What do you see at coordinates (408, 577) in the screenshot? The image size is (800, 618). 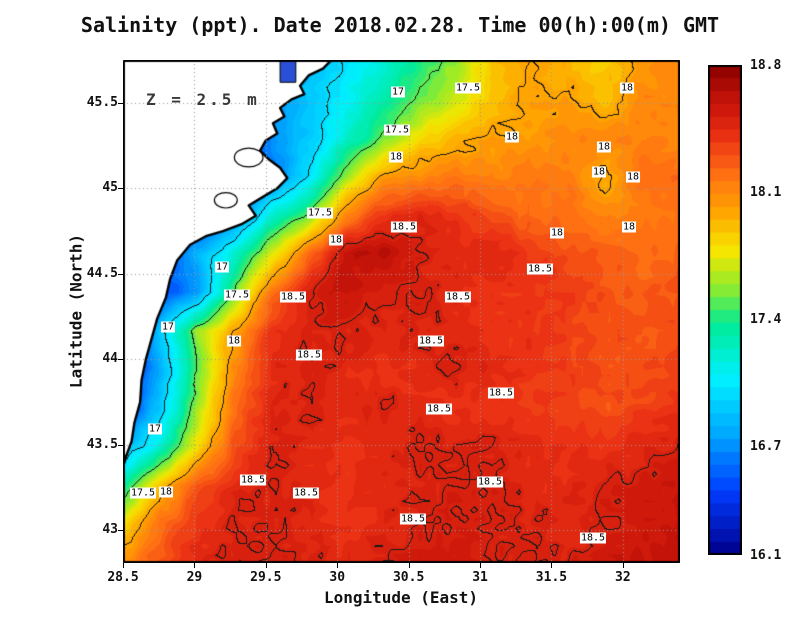 I see `x-tick-label: 30.5` at bounding box center [408, 577].